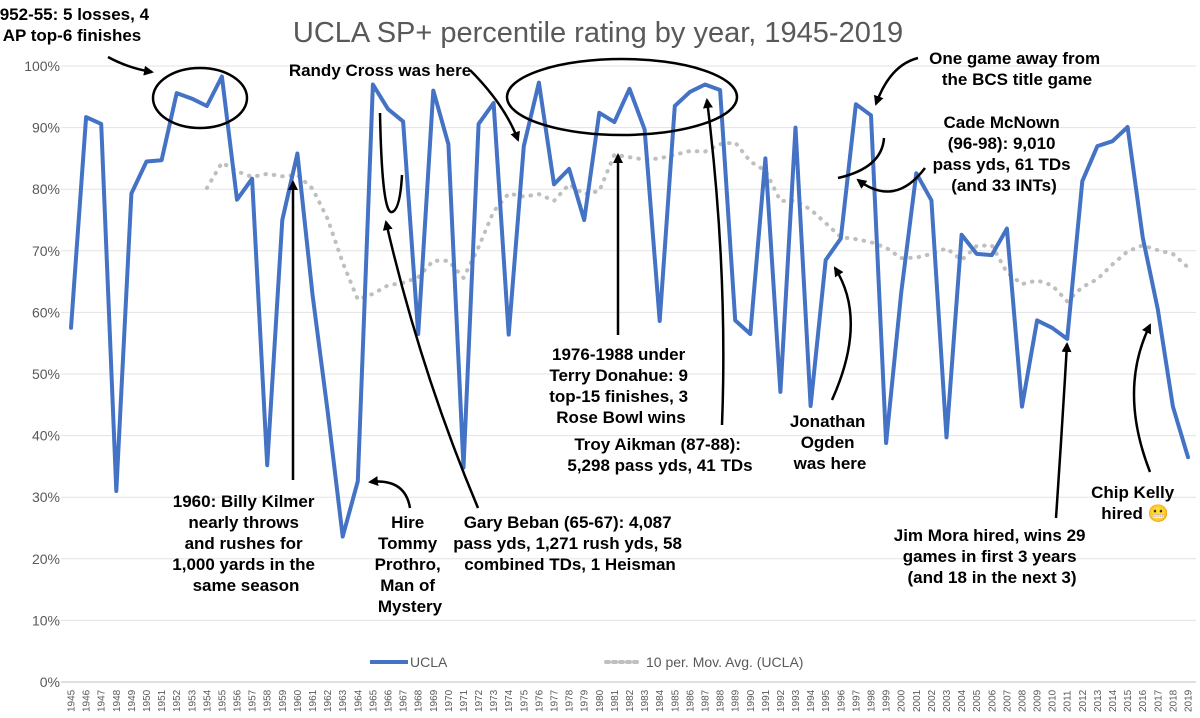 This screenshot has width=1200, height=718. What do you see at coordinates (705, 700) in the screenshot?
I see `x-tick-label: 1987` at bounding box center [705, 700].